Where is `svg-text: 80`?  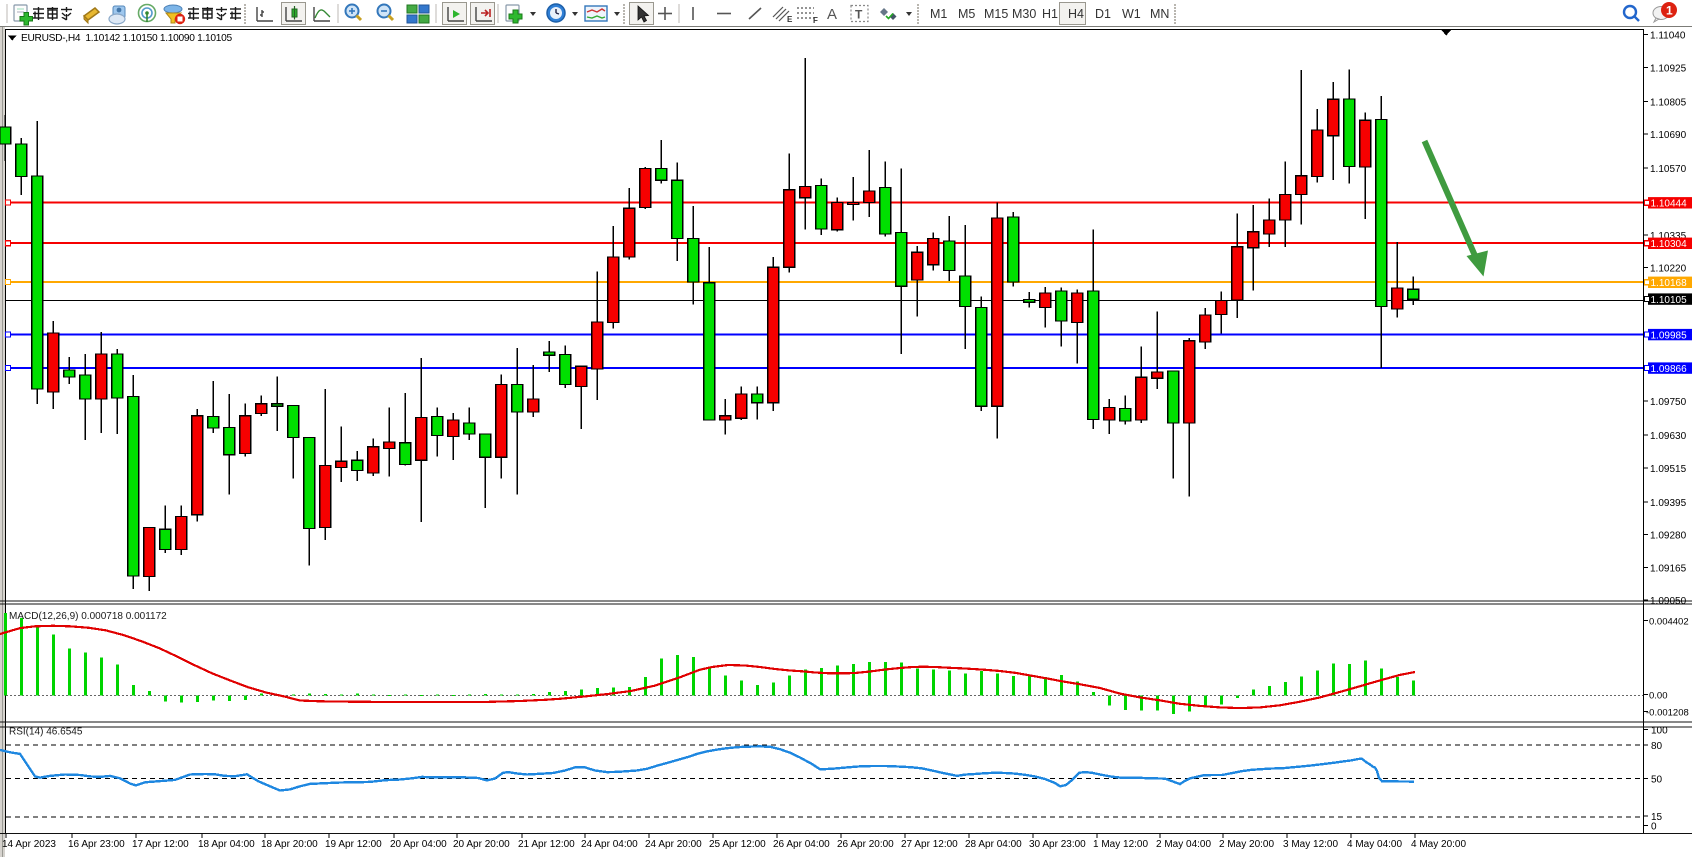
svg-text: 80 is located at coordinates (1657, 746).